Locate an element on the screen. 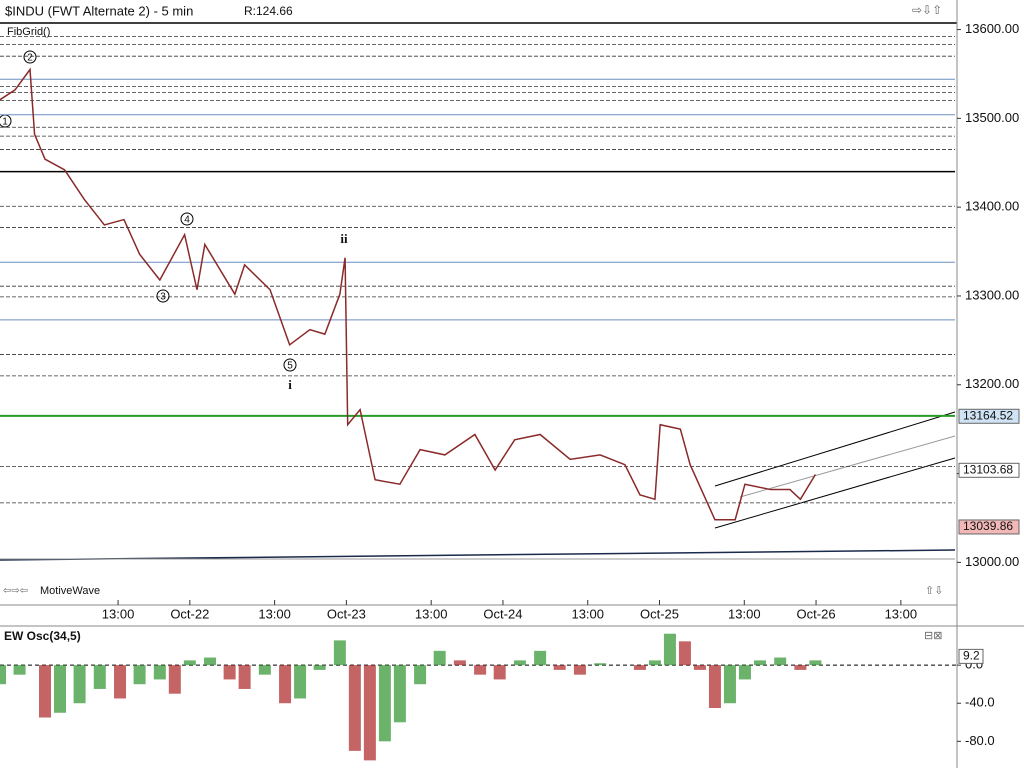  osc-title: EW Osc(34,5) is located at coordinates (42, 636).